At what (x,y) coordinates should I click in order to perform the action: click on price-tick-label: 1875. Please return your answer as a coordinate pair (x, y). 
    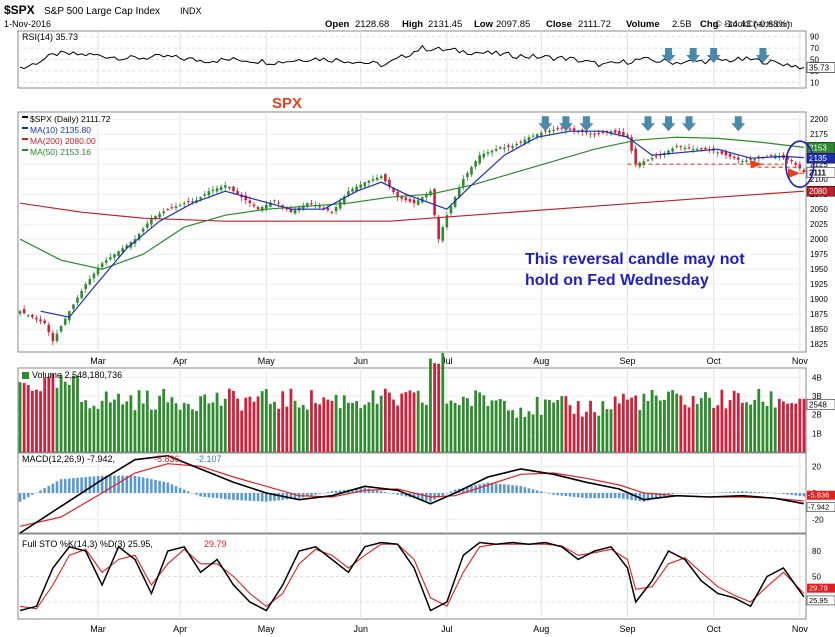
    Looking at the image, I should click on (819, 314).